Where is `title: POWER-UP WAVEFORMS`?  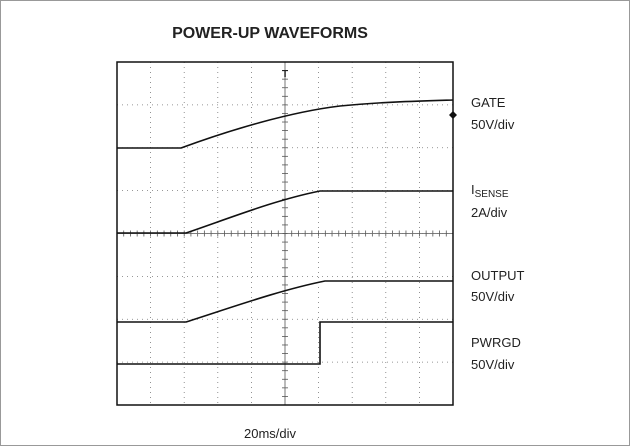
title: POWER-UP WAVEFORMS is located at coordinates (270, 33).